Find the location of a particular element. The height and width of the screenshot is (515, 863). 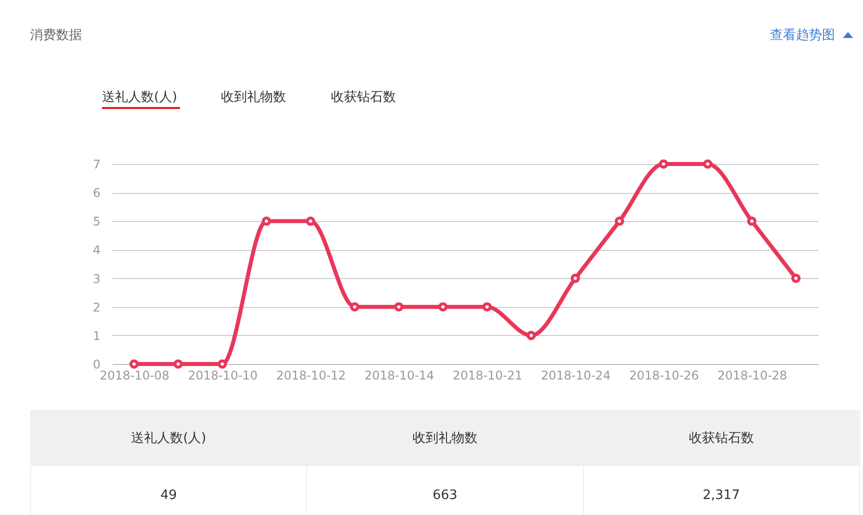

y-tick-label: 7 is located at coordinates (96, 165).